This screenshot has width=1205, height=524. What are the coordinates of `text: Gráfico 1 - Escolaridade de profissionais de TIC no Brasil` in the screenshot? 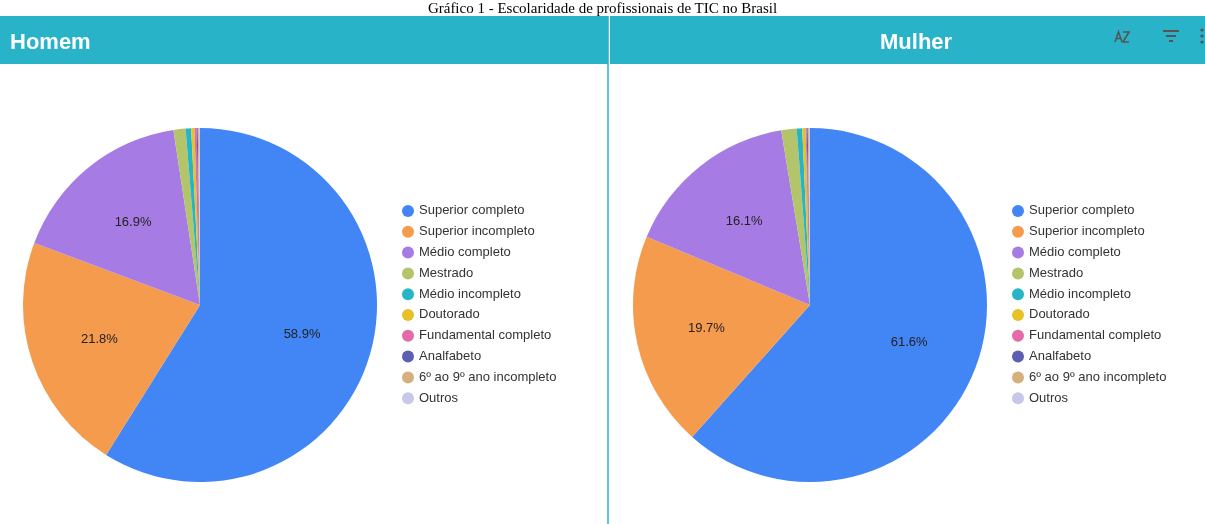 It's located at (602, 8).